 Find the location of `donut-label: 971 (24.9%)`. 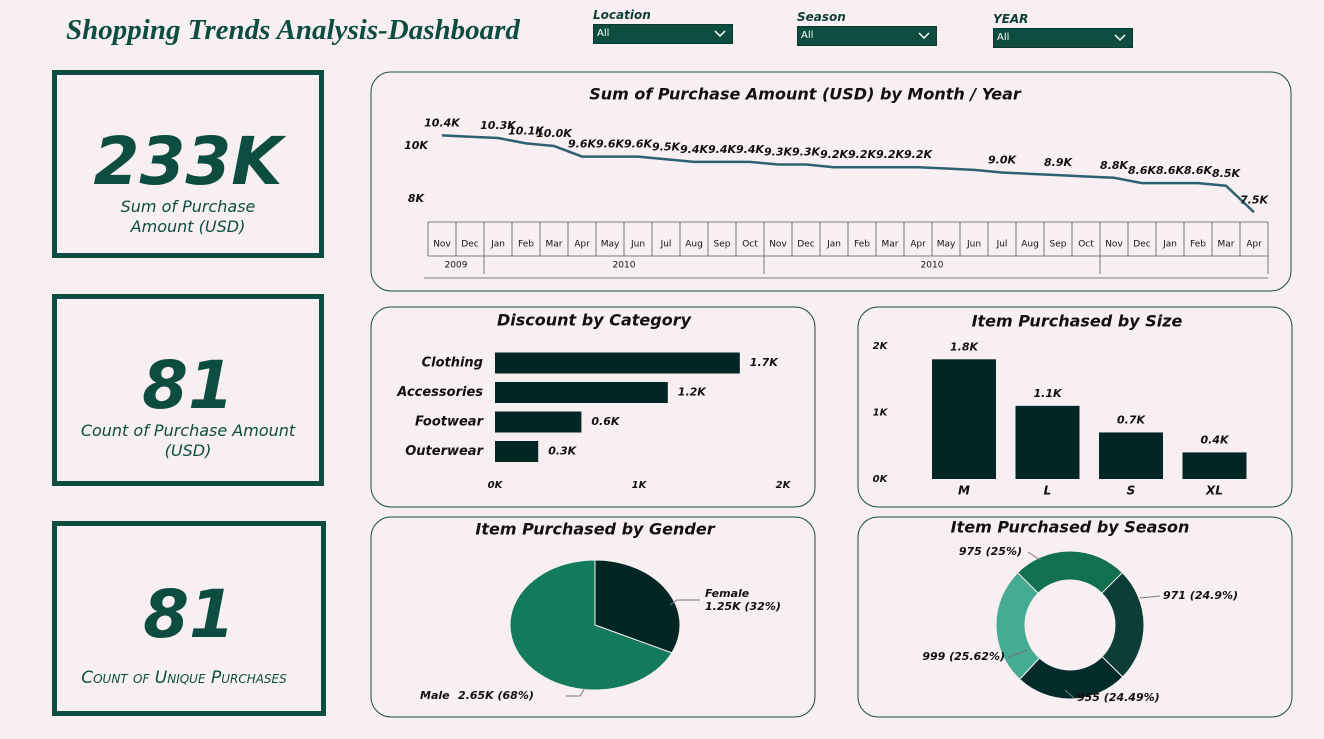

donut-label: 971 (24.9%) is located at coordinates (1200, 595).